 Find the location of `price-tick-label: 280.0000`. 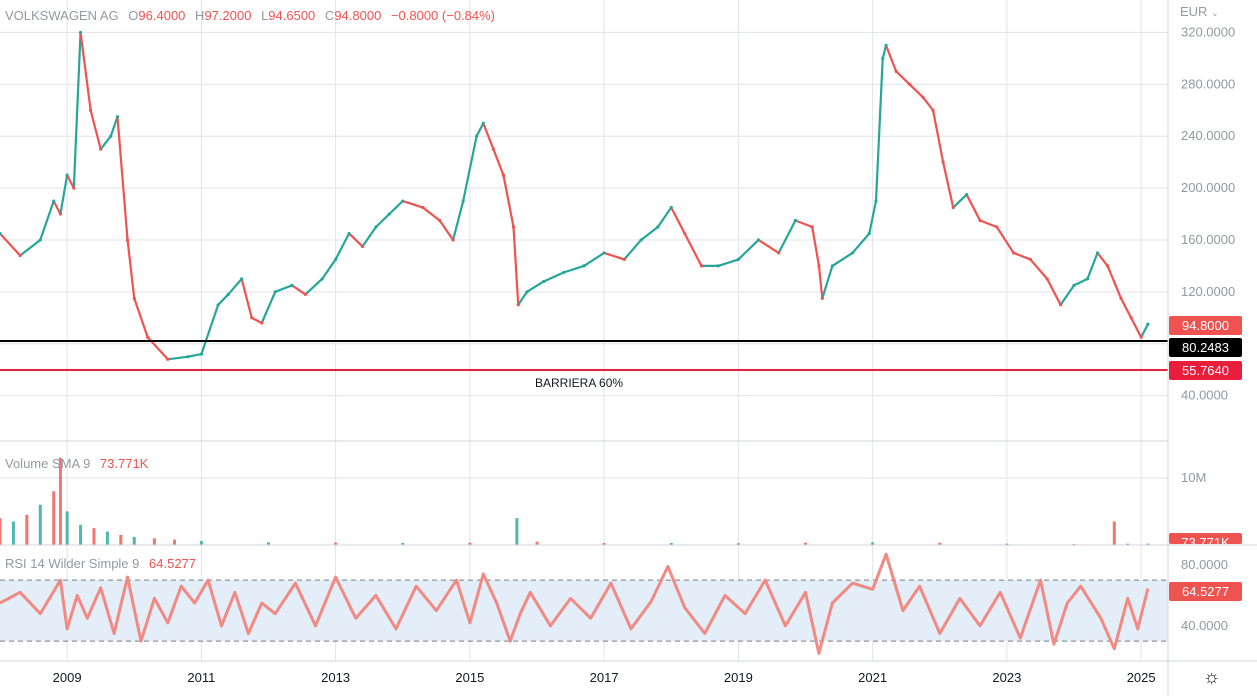

price-tick-label: 280.0000 is located at coordinates (1208, 83).